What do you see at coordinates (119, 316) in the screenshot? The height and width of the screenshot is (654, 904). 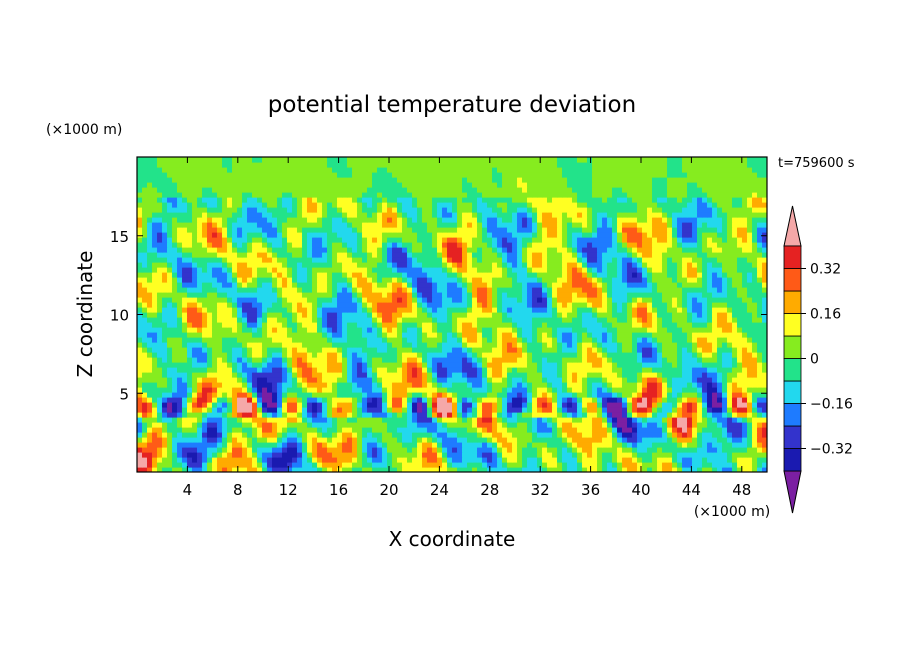 I see `y-tick-label: 10` at bounding box center [119, 316].